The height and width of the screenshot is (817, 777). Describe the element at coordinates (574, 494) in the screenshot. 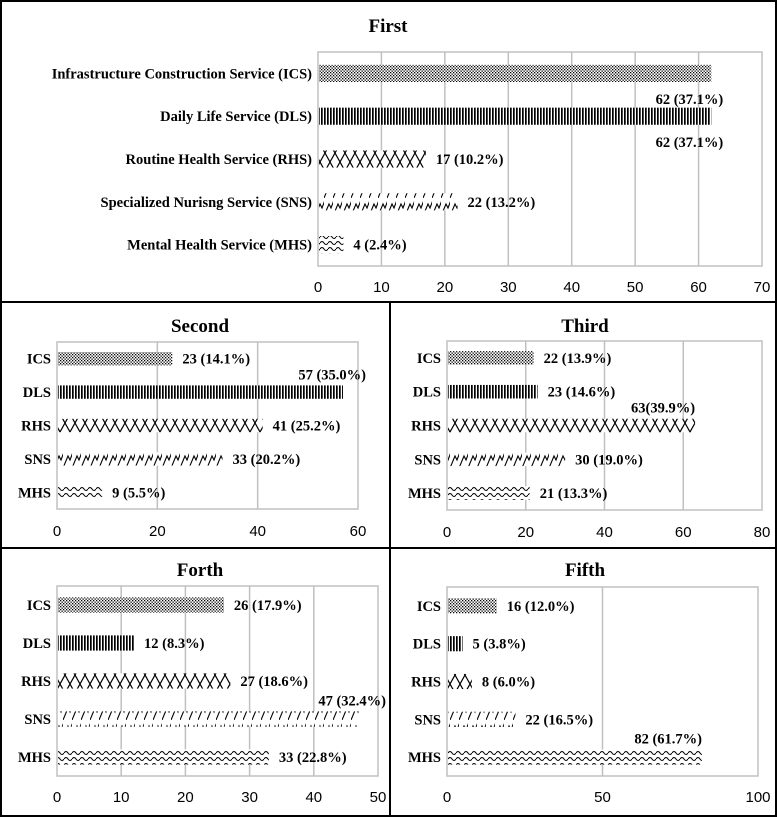

I see `data-label: 21 (13.3%)` at that location.